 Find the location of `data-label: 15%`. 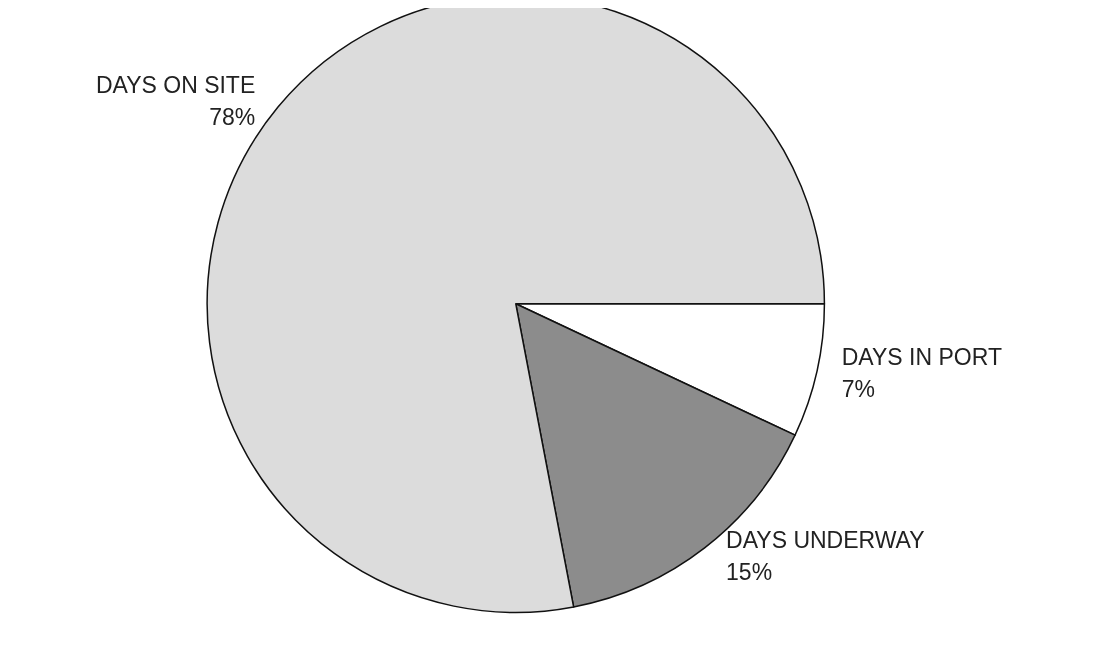

data-label: 15% is located at coordinates (749, 571).